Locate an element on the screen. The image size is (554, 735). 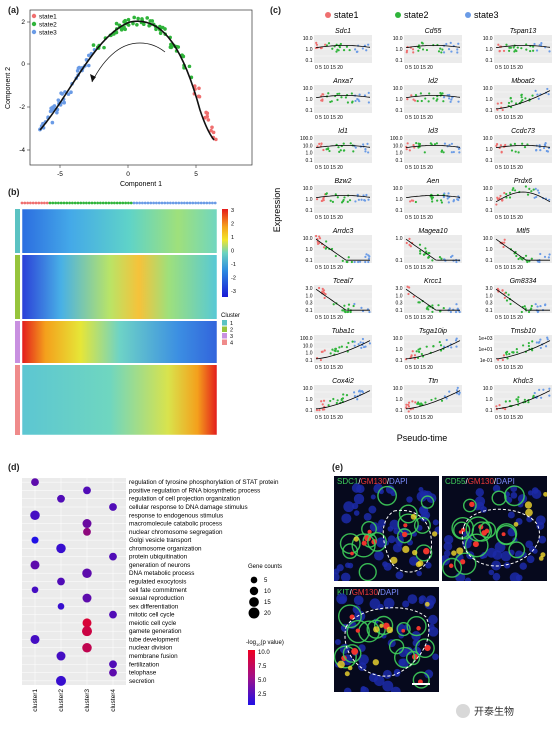
panel-c-ytick: 1e+01 is located at coordinates (485, 350).